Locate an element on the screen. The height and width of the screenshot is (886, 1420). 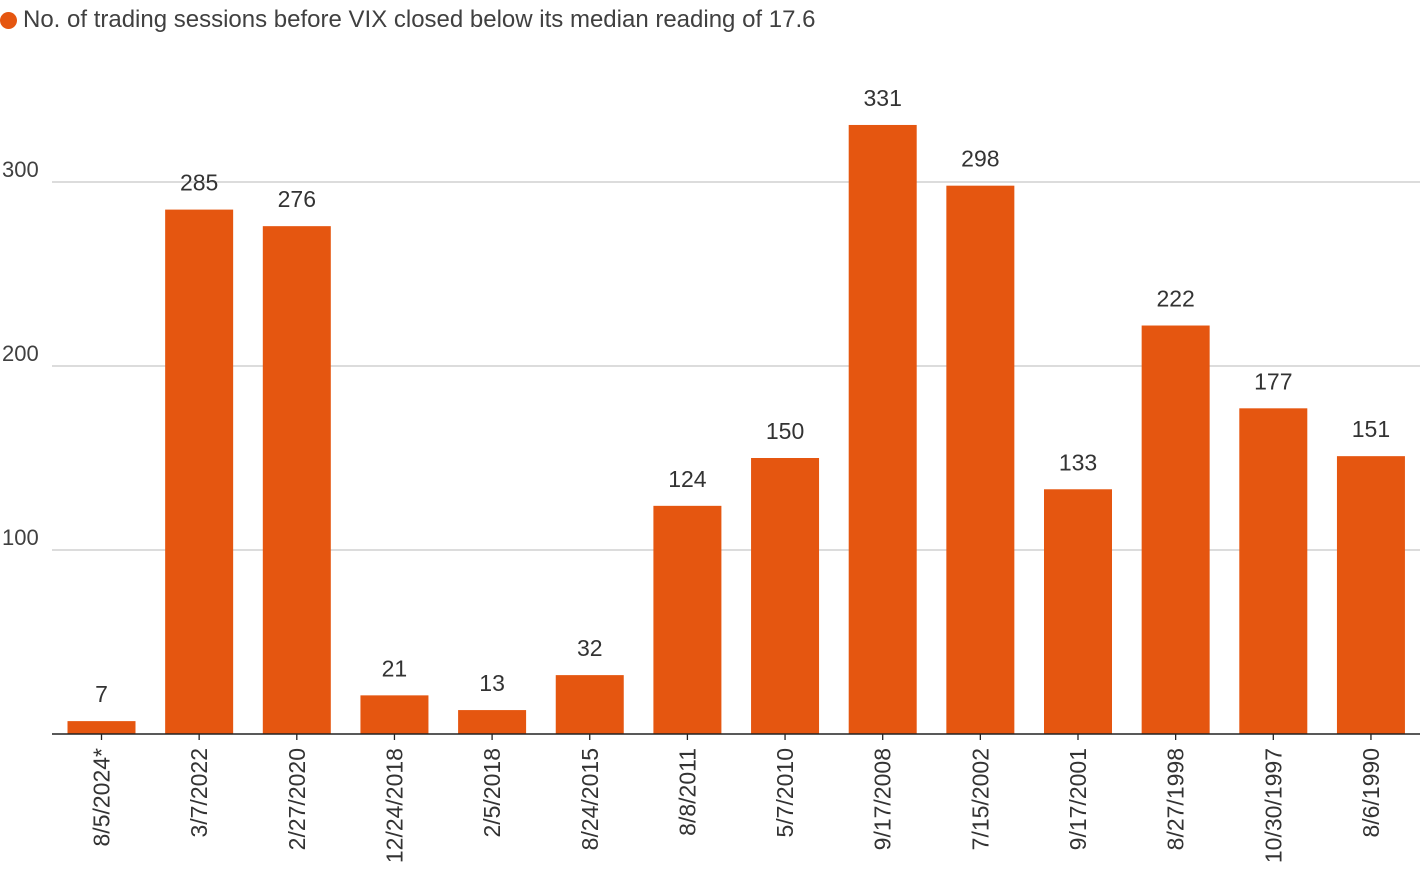
legend-swatch is located at coordinates (8, 20).